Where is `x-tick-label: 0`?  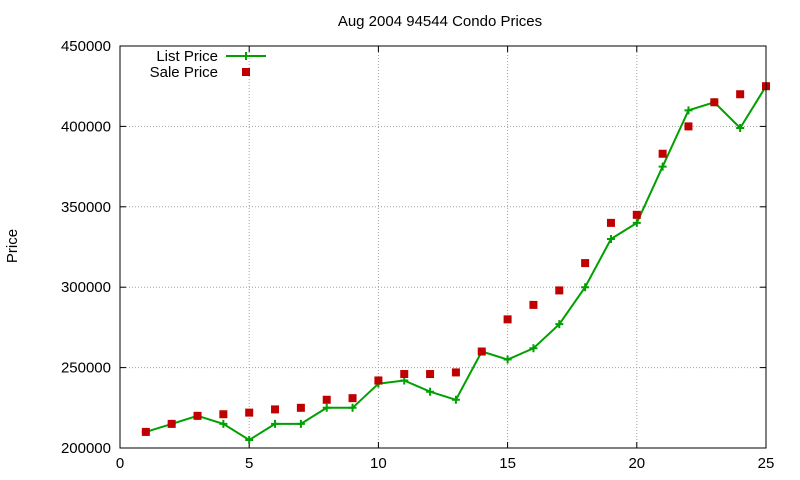
x-tick-label: 0 is located at coordinates (120, 463).